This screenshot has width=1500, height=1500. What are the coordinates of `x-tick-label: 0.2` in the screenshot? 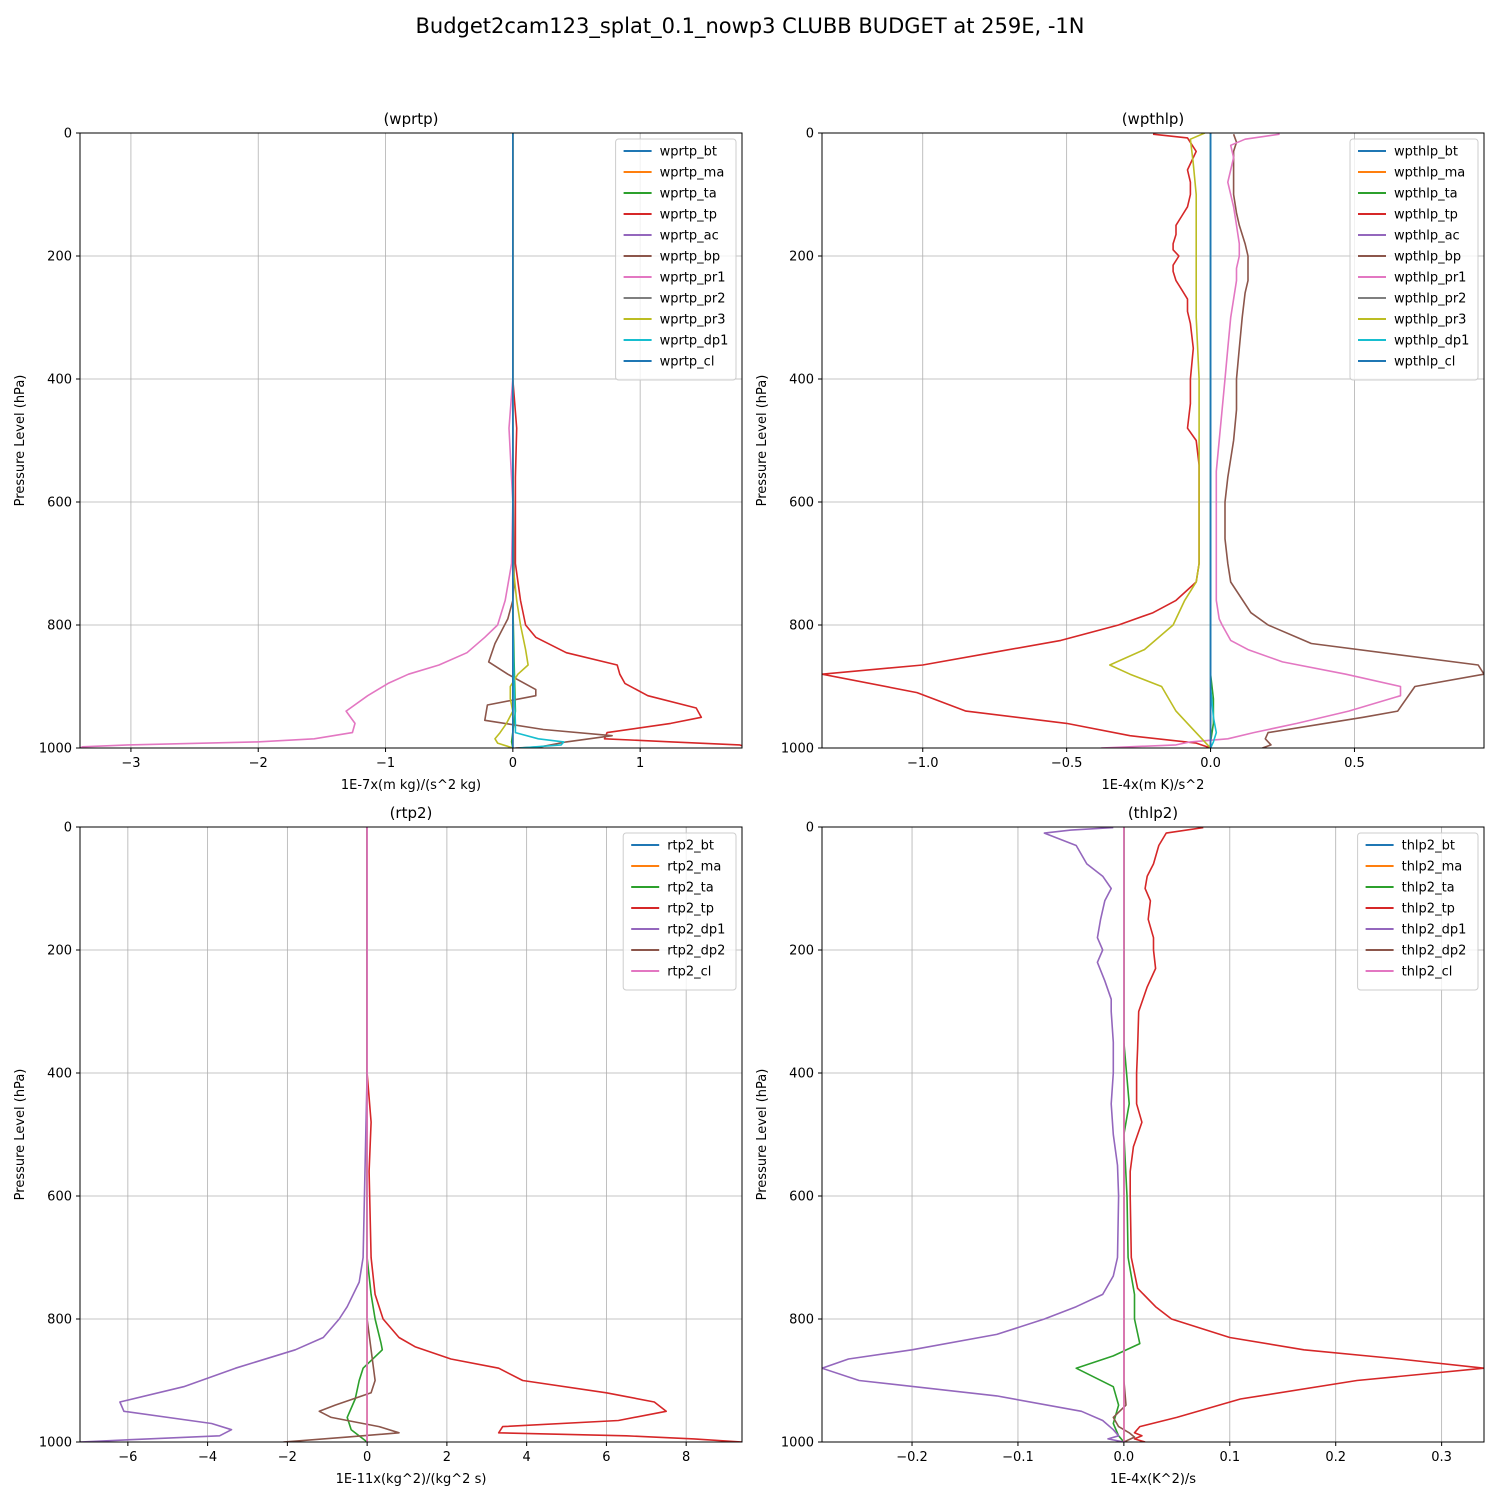 It's located at (1335, 1457).